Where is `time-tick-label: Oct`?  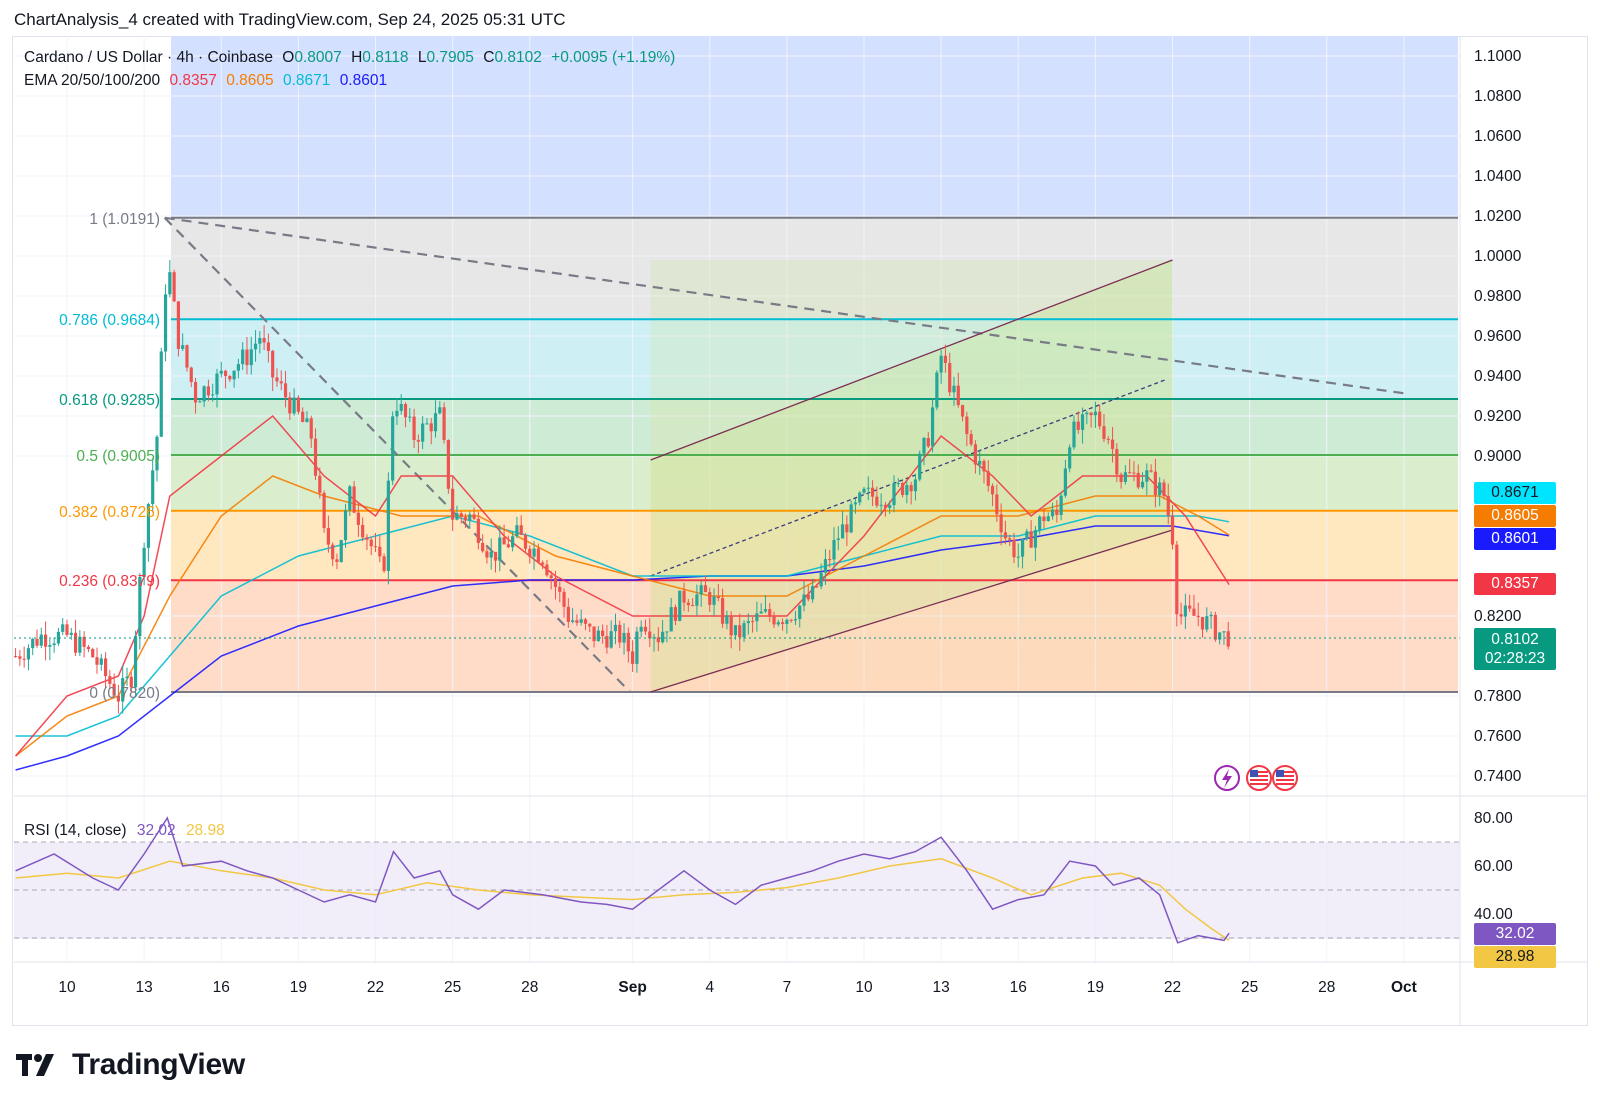
time-tick-label: Oct is located at coordinates (1404, 987).